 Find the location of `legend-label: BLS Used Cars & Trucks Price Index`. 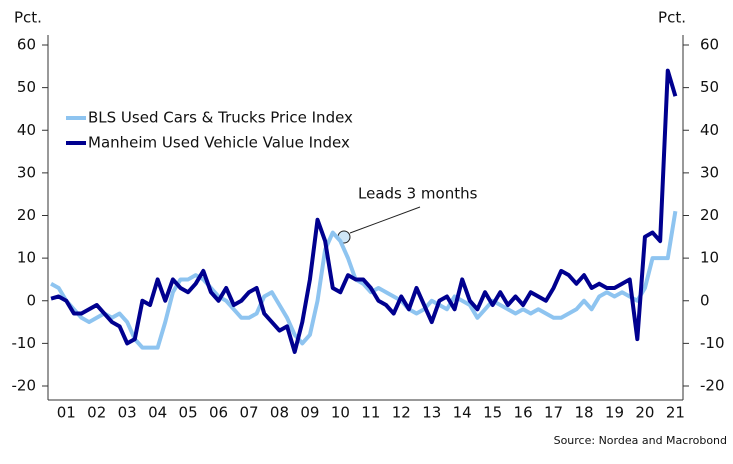

legend-label: BLS Used Cars & Trucks Price Index is located at coordinates (220, 118).